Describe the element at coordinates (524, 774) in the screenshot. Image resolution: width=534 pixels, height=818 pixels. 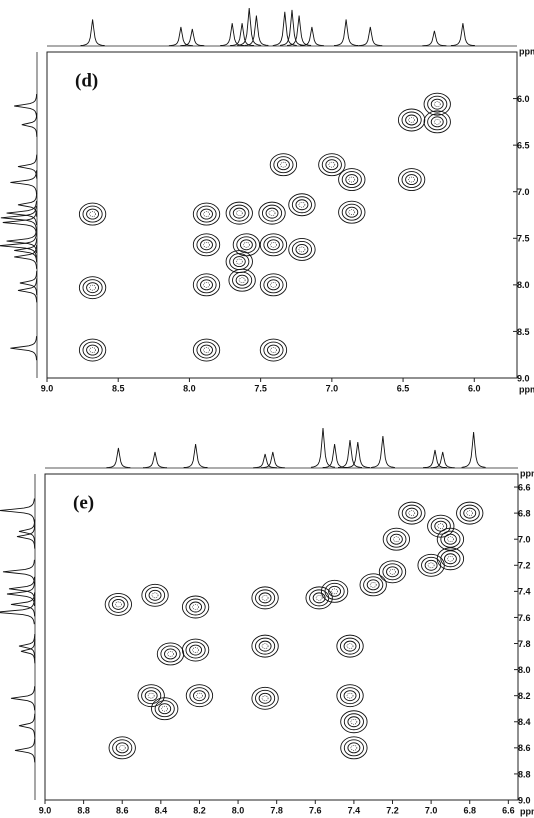
I see `y-tick-label: 8.8` at that location.